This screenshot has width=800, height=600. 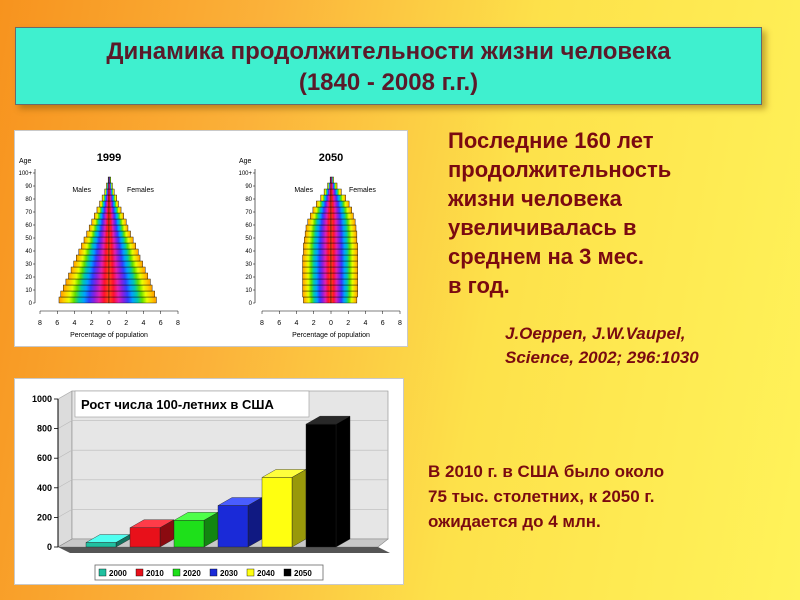 I want to click on statement2-line: 75 тыс. столетних, к 2050 г., so click(x=541, y=496).